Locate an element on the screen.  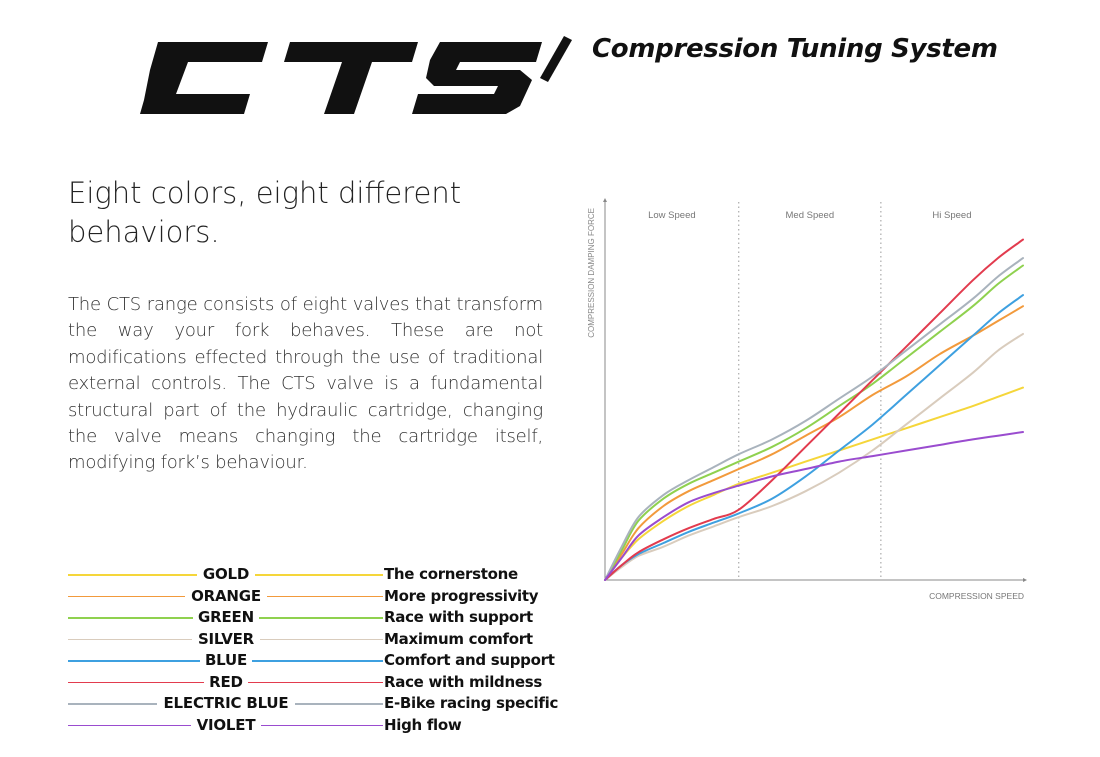
y-axis-arrow is located at coordinates (605, 200).